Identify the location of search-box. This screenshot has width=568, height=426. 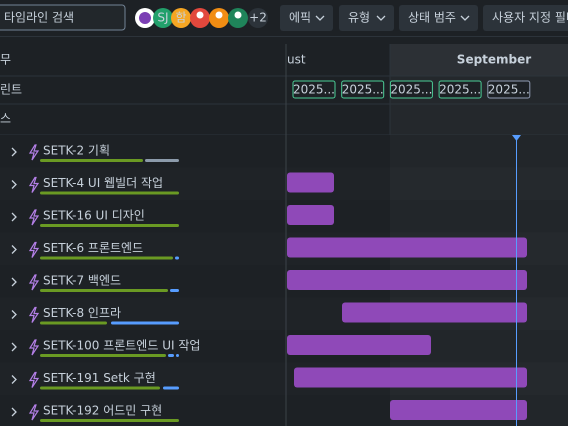
(63, 17).